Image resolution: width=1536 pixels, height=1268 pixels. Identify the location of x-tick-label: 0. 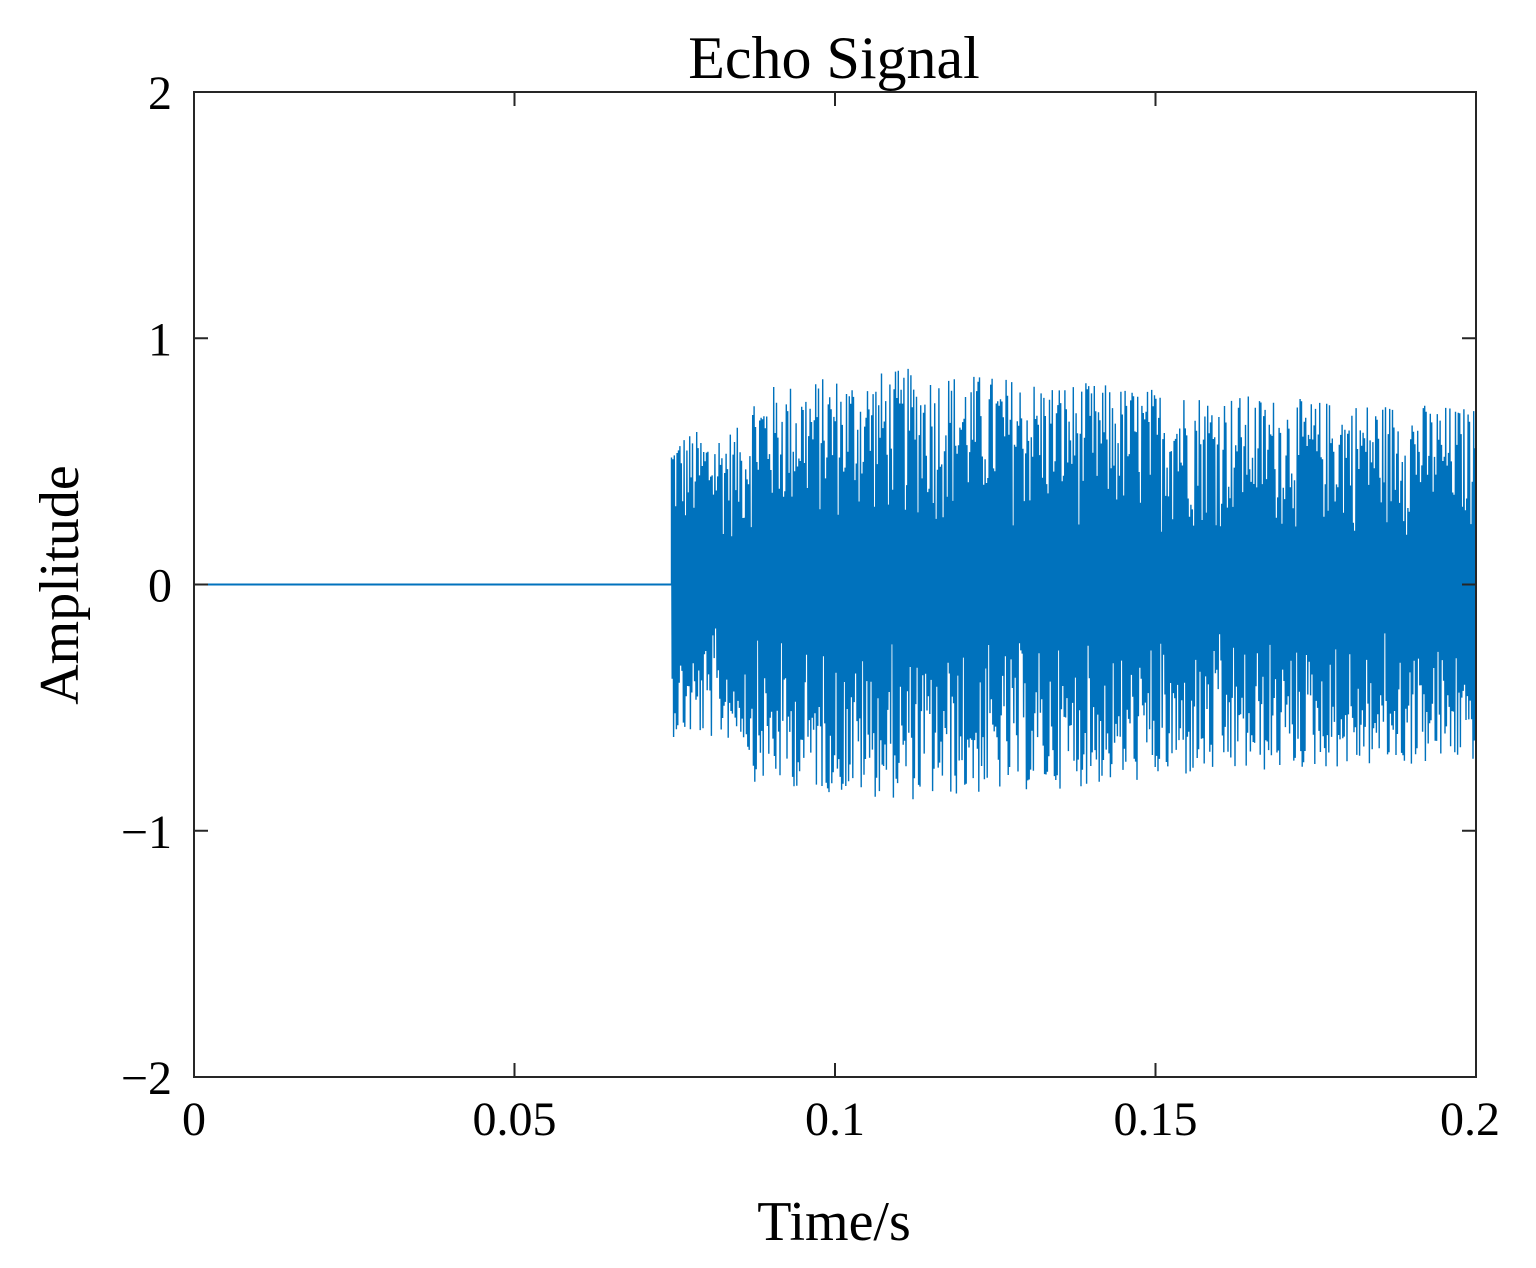
(194, 1119).